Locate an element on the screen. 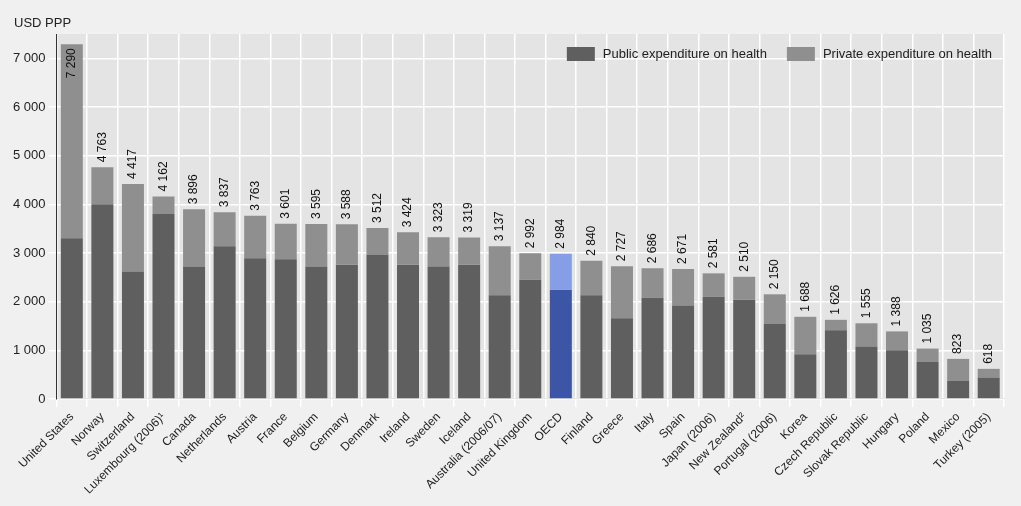 This screenshot has width=1021, height=506. total-label: 2 686 is located at coordinates (651, 248).